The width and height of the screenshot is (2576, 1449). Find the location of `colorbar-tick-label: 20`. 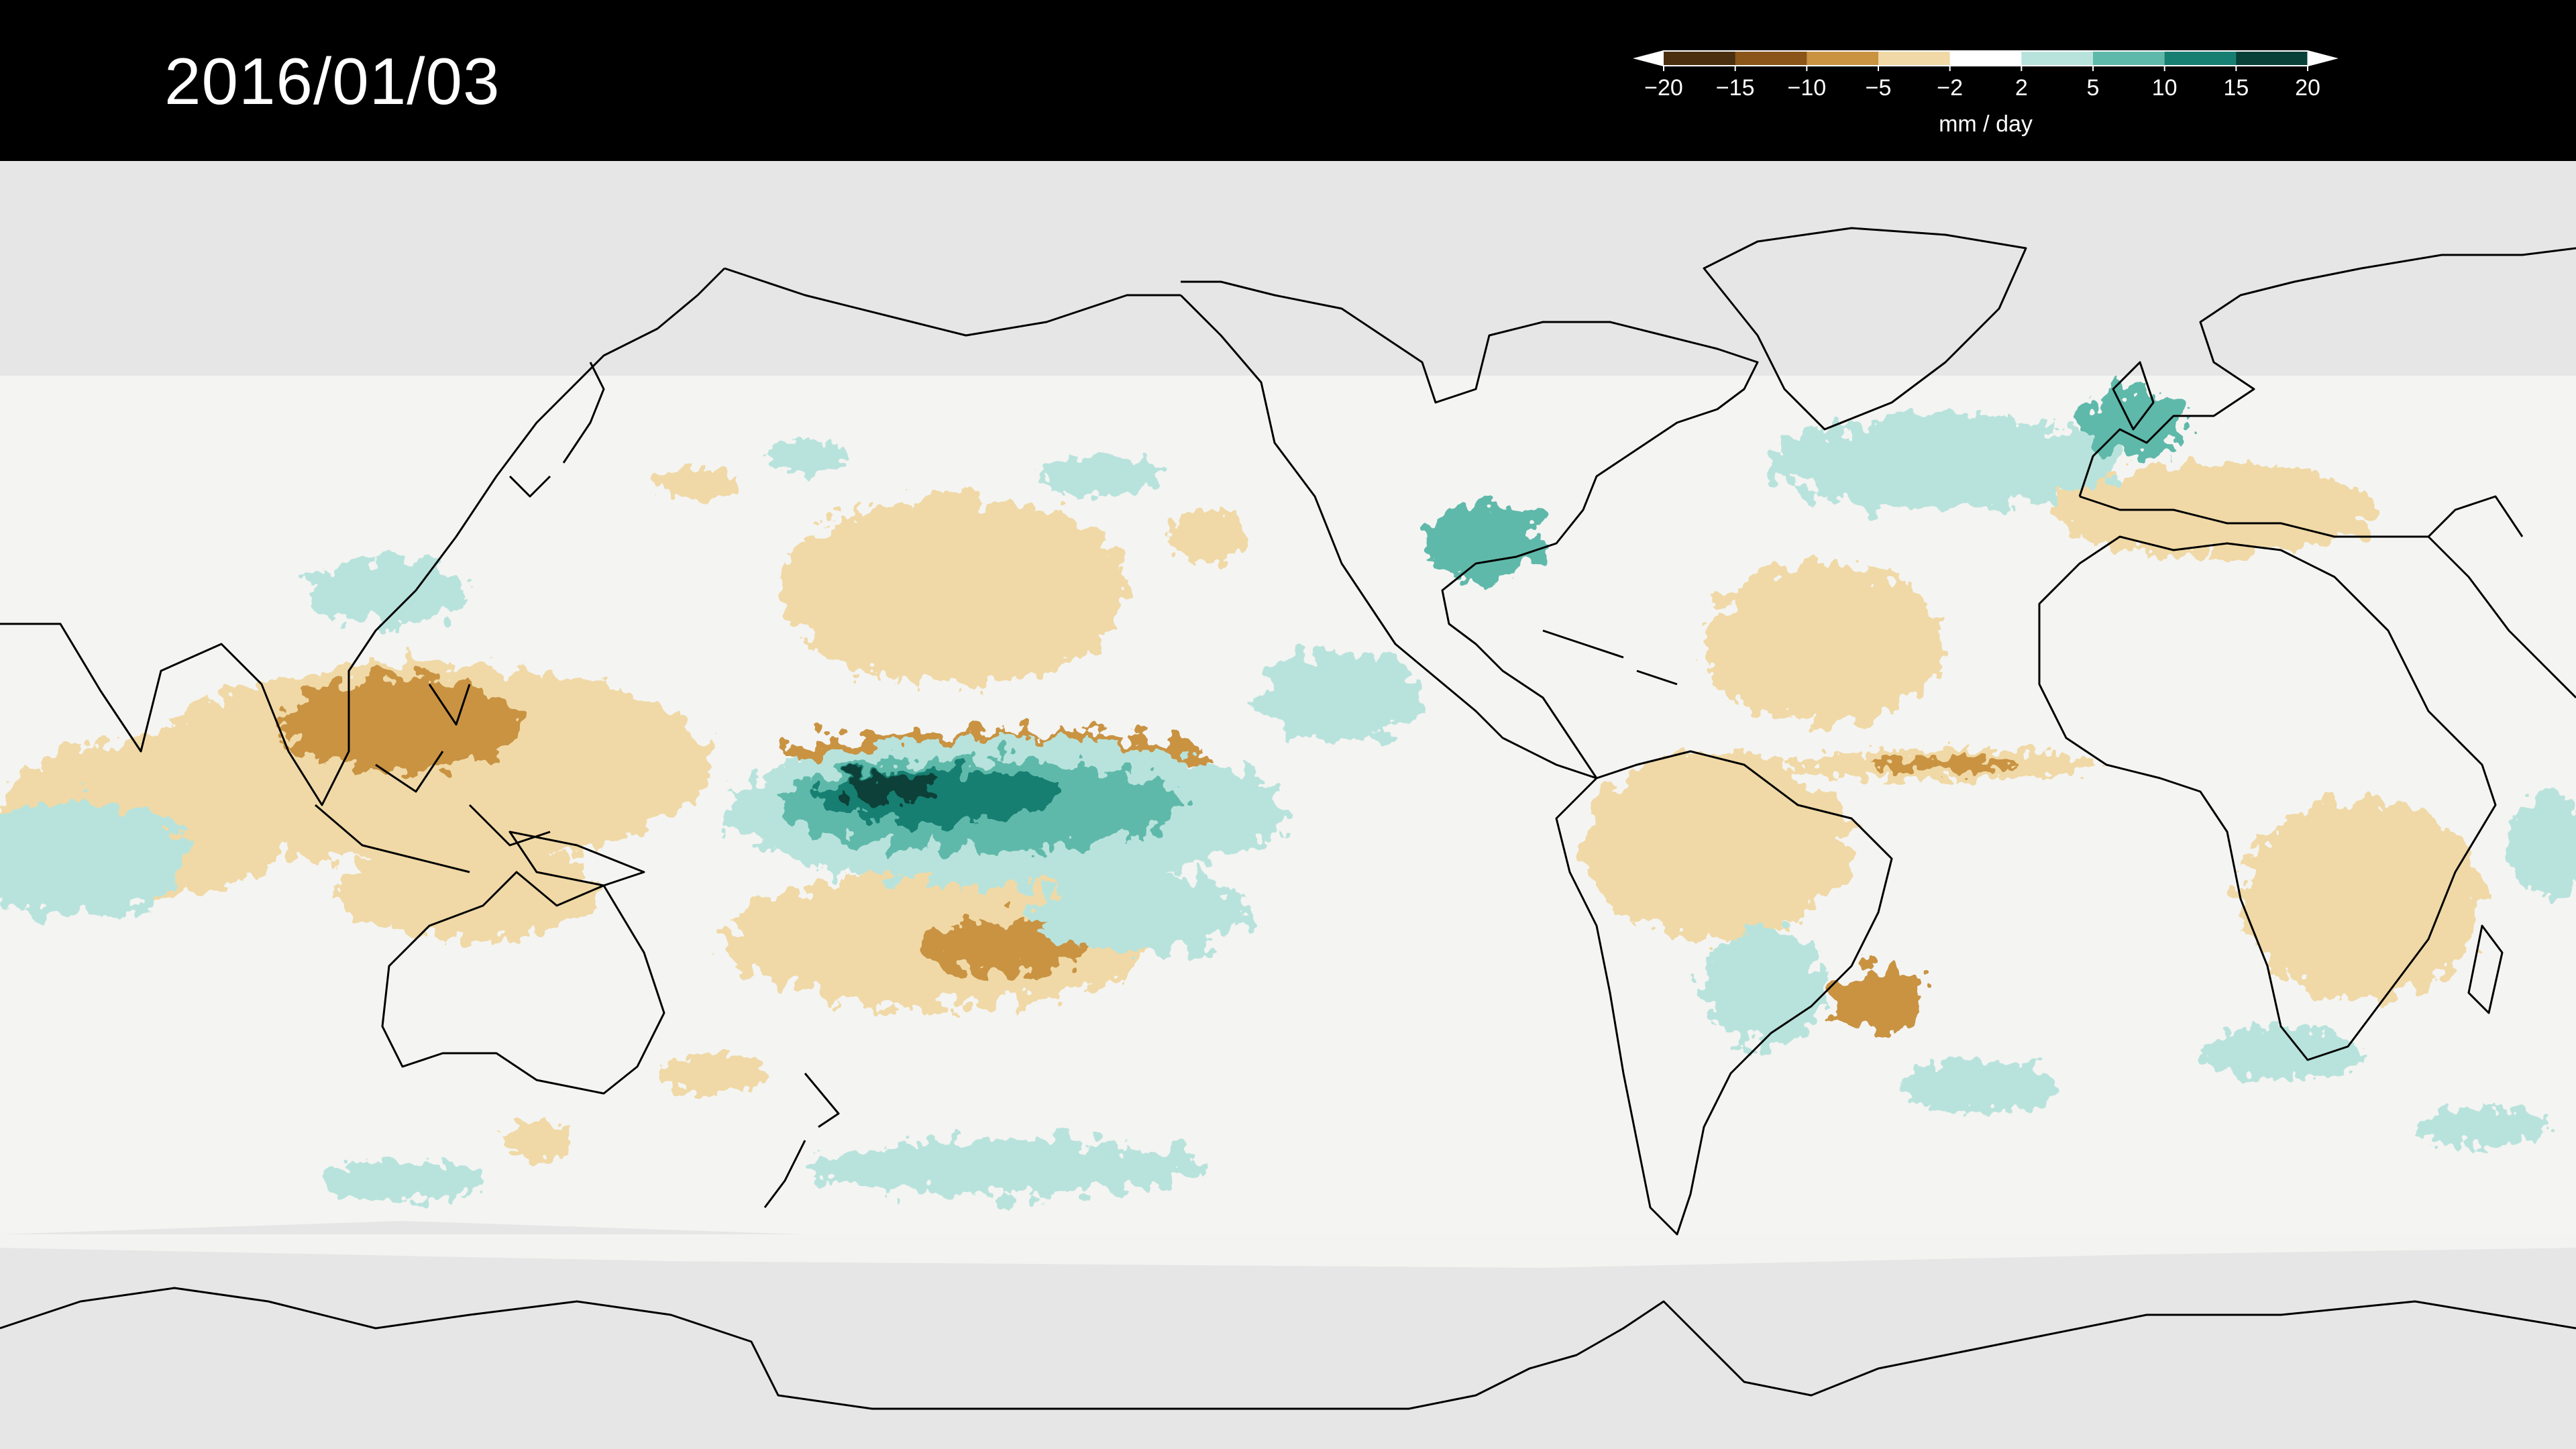

colorbar-tick-label: 20 is located at coordinates (2307, 88).